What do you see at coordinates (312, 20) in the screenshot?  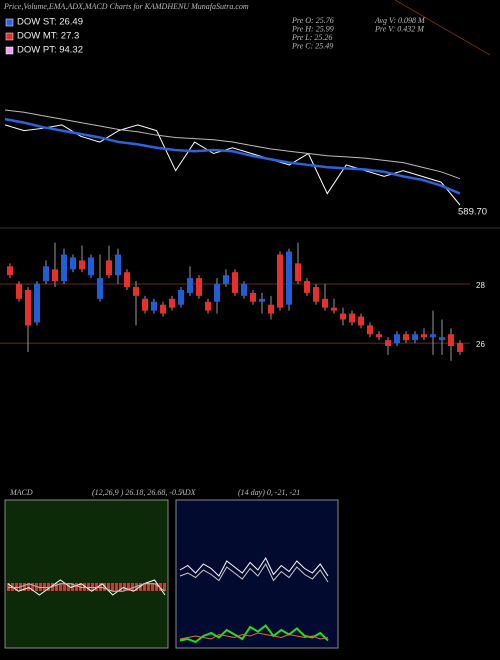 I see `info-text: Pre O: 25.76` at bounding box center [312, 20].